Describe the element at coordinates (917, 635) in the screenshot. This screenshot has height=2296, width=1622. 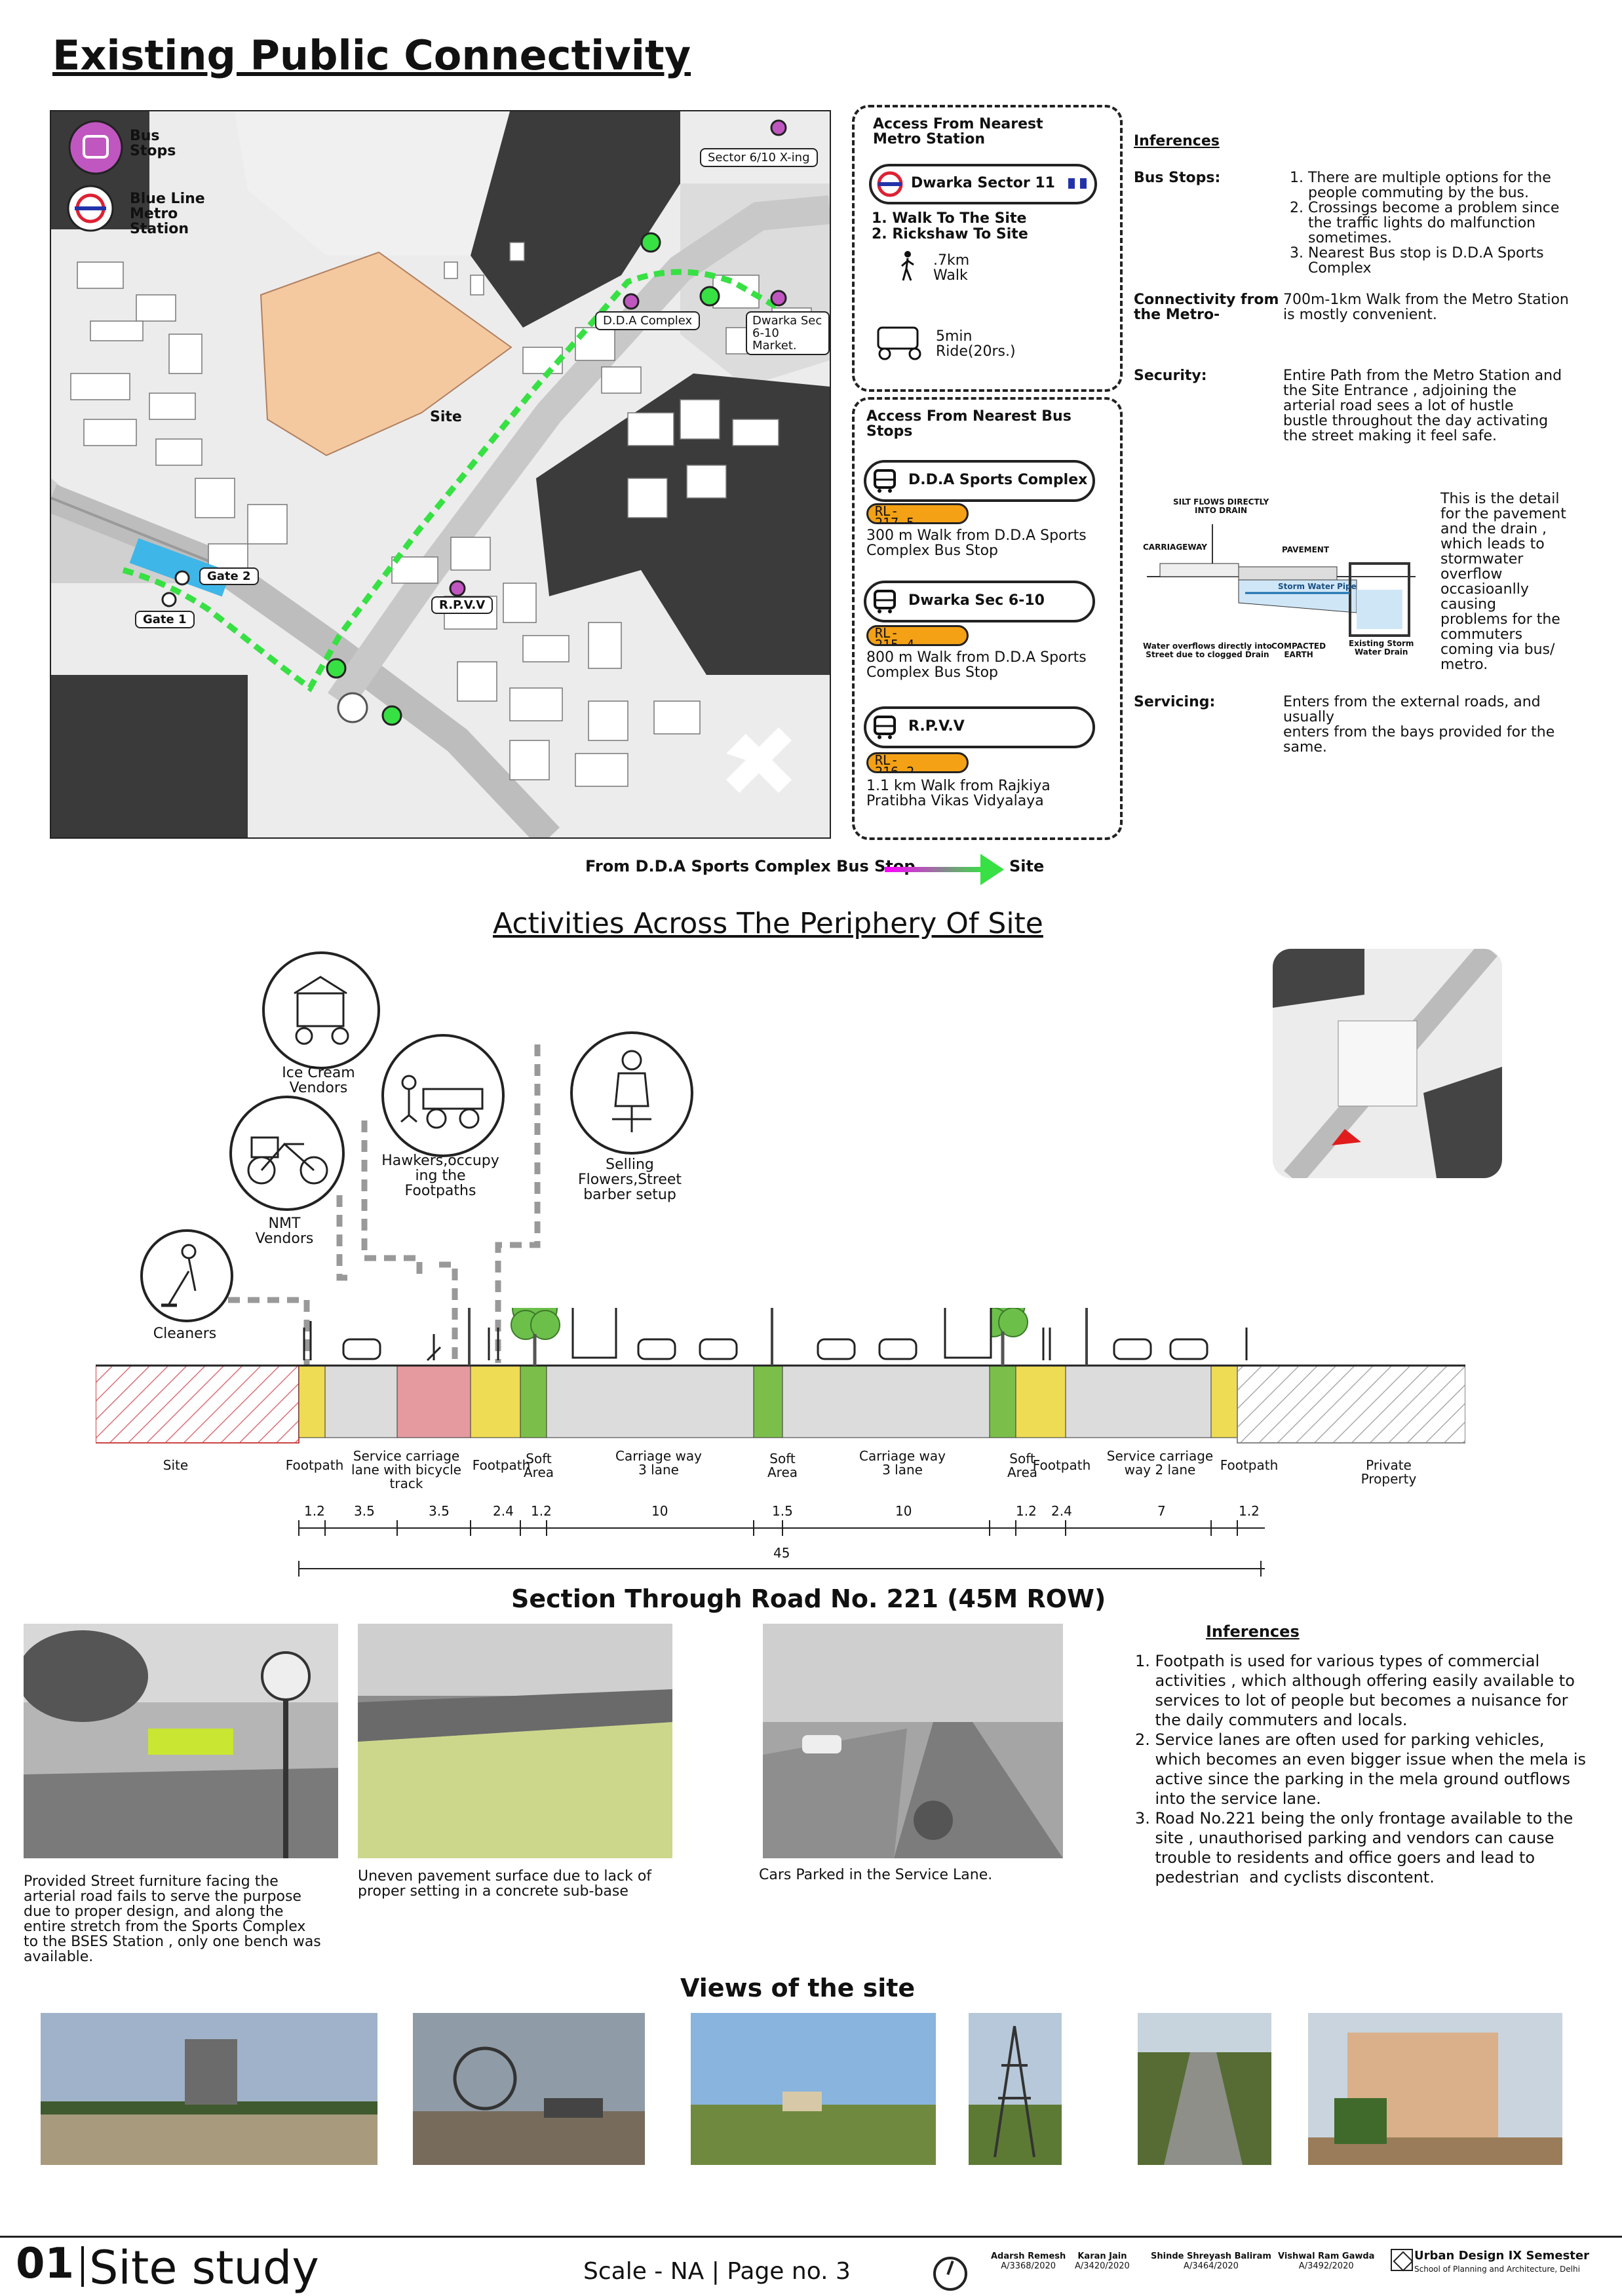
I see `rl-badge: RL- 215.4` at that location.